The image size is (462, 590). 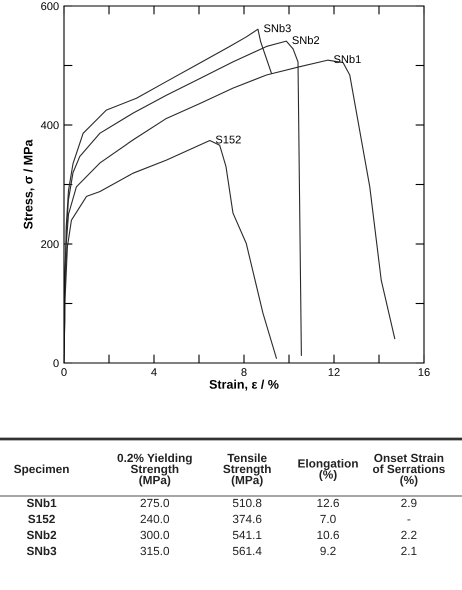 What do you see at coordinates (247, 503) in the screenshot?
I see `text: 510.8` at bounding box center [247, 503].